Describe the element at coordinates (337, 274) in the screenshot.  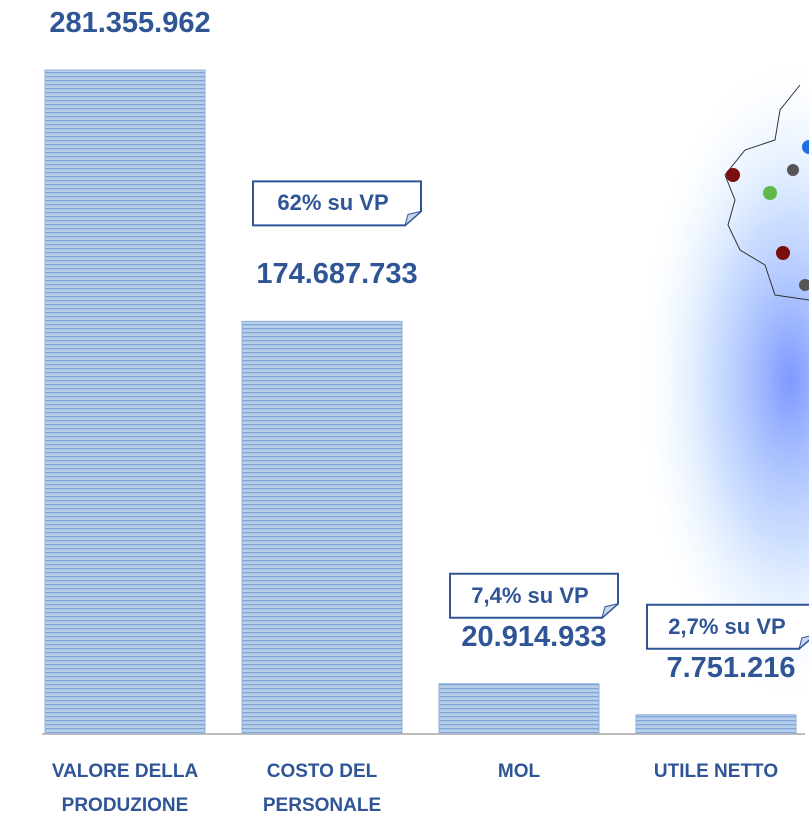
I see `value-label: 174.687.733` at that location.